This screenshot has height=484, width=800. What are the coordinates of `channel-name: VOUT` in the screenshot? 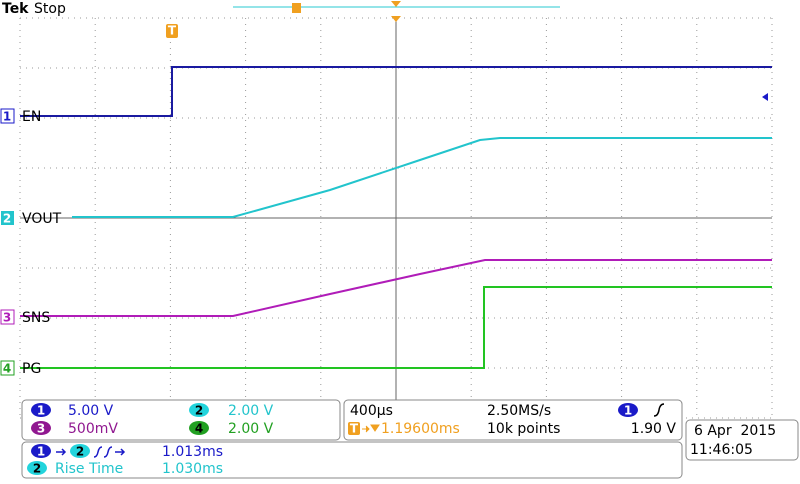 It's located at (42, 219).